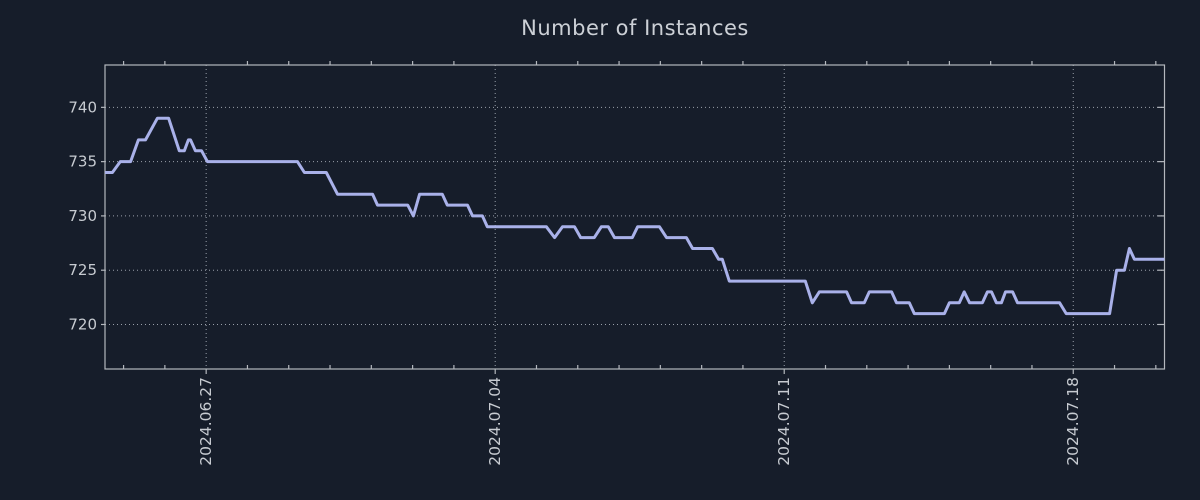  I want to click on y-tick-label: 730, so click(82, 216).